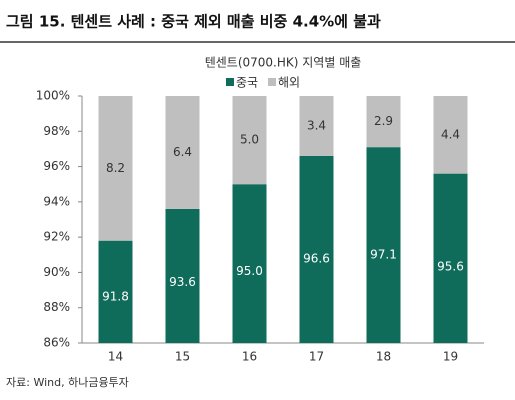 Image resolution: width=515 pixels, height=400 pixels. What do you see at coordinates (56, 343) in the screenshot?
I see `y-tick-label: 86%` at bounding box center [56, 343].